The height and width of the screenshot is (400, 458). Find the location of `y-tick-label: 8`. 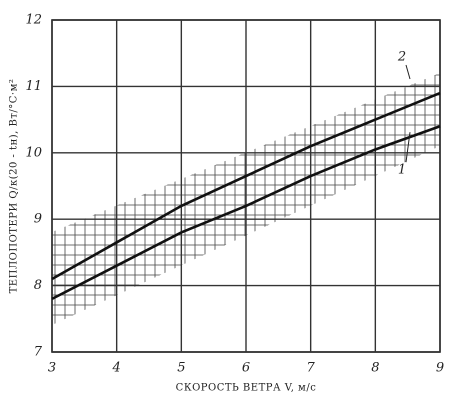

y-tick-label: 8 is located at coordinates (38, 285).